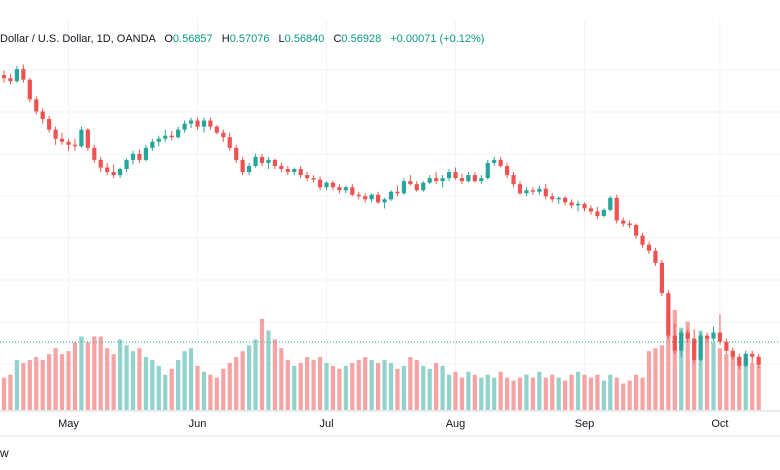 The image size is (780, 470). I want to click on legend-close-value: 0.56928, so click(361, 39).